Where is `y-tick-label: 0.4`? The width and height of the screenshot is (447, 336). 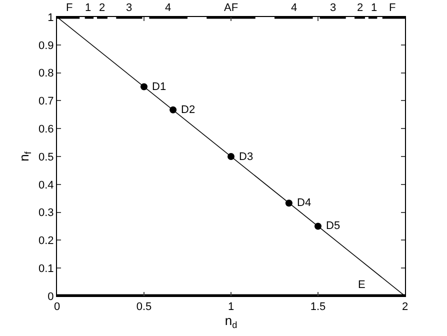
y-tick-label: 0.4 is located at coordinates (46, 185).